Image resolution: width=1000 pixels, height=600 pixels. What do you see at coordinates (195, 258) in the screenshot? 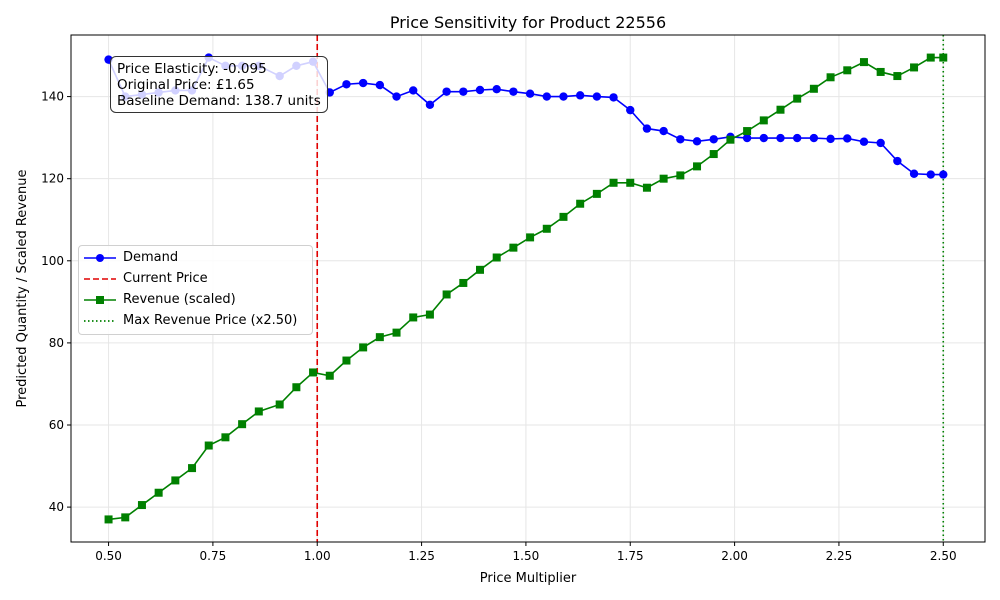
I see `legend-item-demand: Demand` at bounding box center [195, 258].